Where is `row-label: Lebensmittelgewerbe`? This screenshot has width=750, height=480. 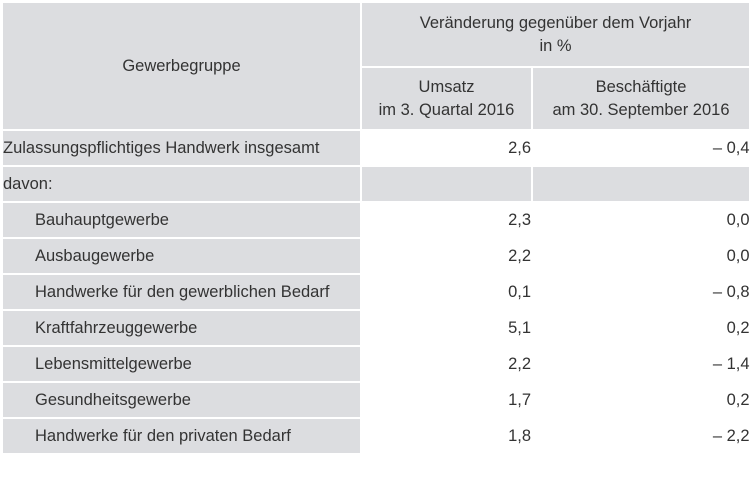
row-label: Lebensmittelgewerbe is located at coordinates (181, 364).